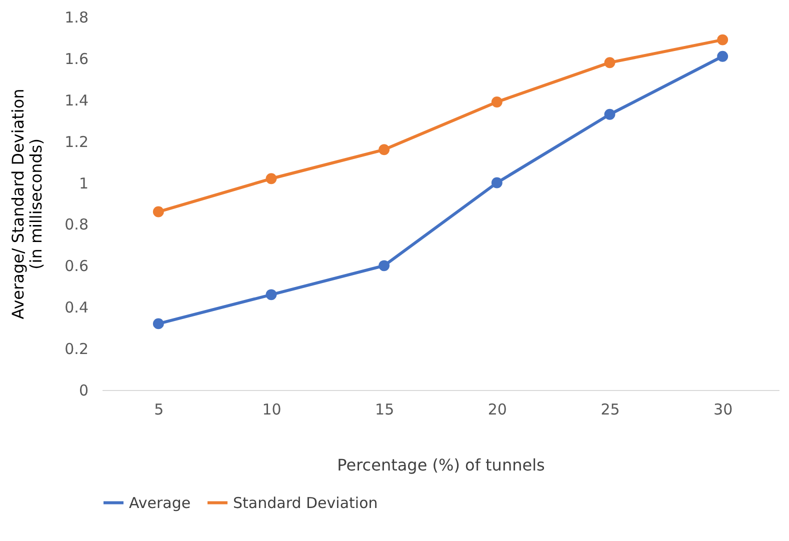 This screenshot has height=541, width=789. Describe the element at coordinates (384, 409) in the screenshot. I see `x-tick-label: 15` at that location.